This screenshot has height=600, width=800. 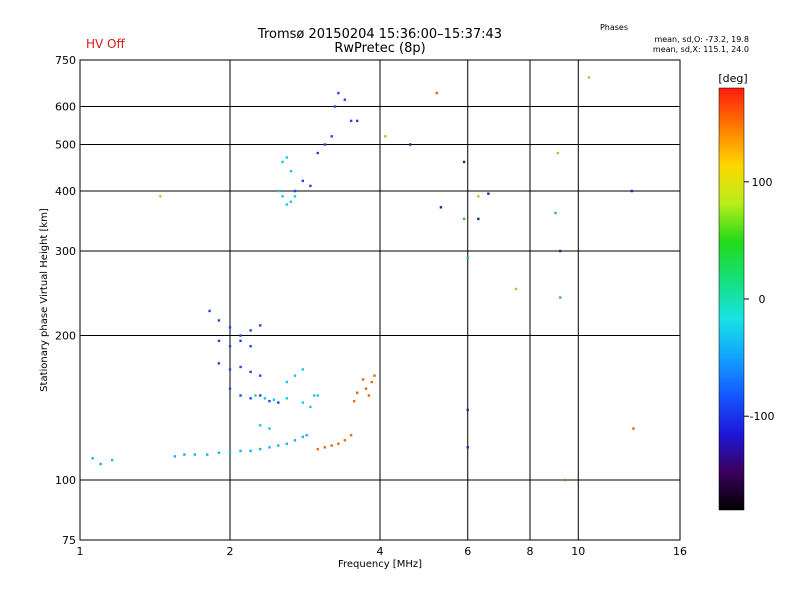 What do you see at coordinates (380, 551) in the screenshot?
I see `x-tick-label: 4` at bounding box center [380, 551].